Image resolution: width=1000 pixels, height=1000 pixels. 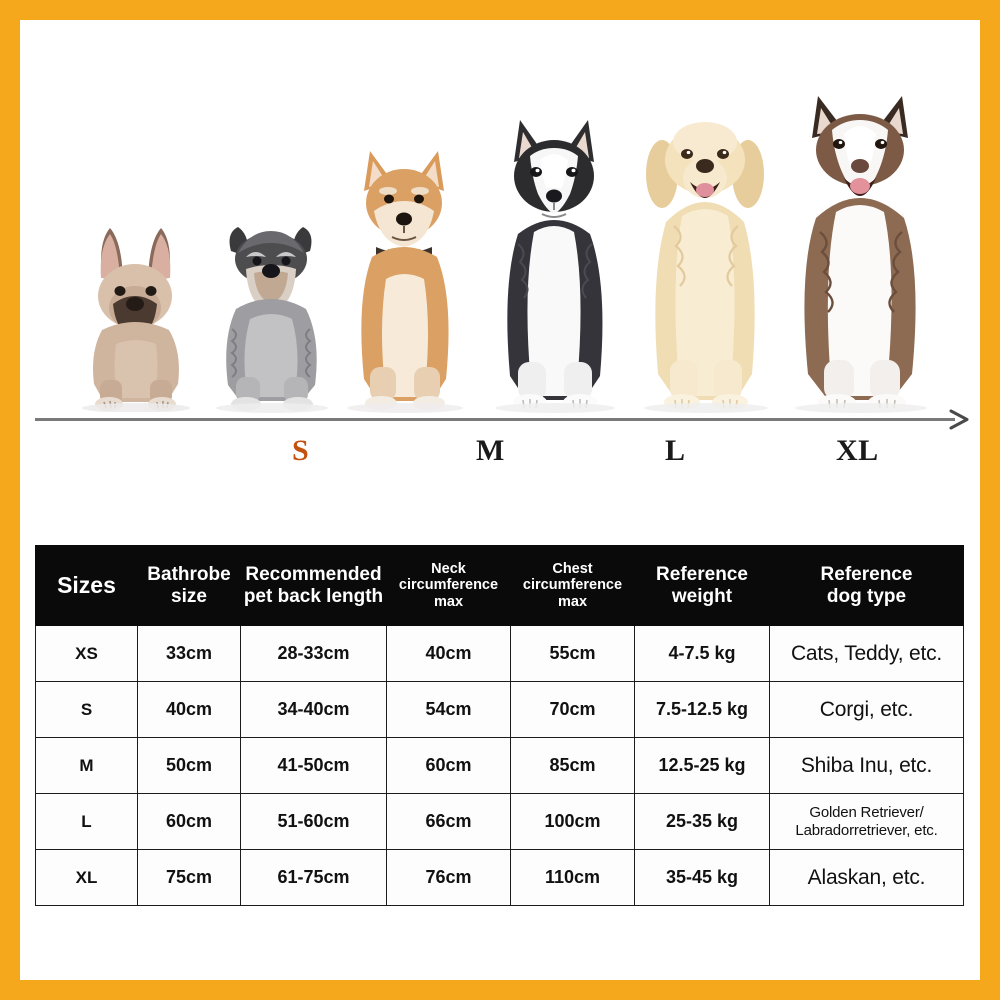 I want to click on cell-neck: 40cm, so click(x=448, y=653).